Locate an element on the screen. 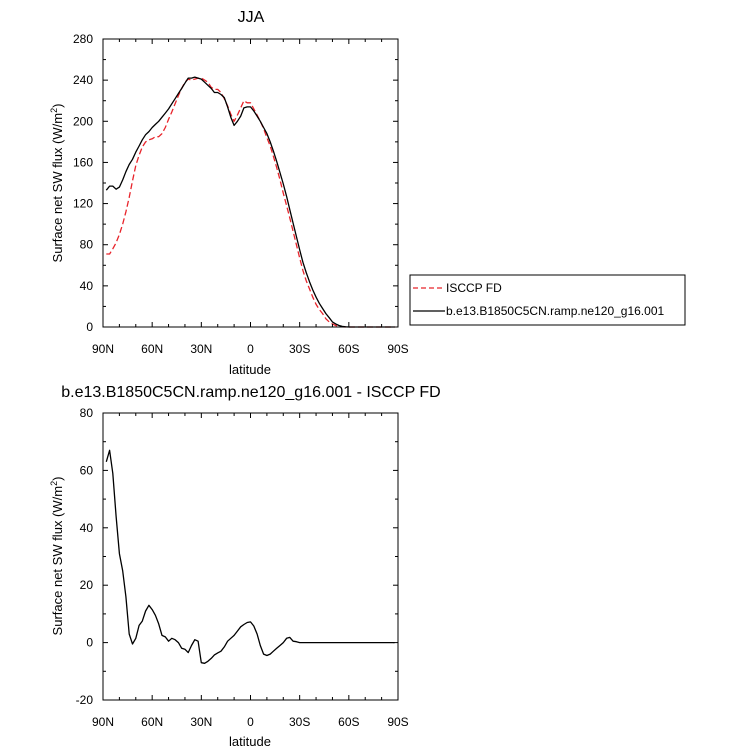 The width and height of the screenshot is (733, 752). bottom-y-tick-label: -20 is located at coordinates (85, 700).